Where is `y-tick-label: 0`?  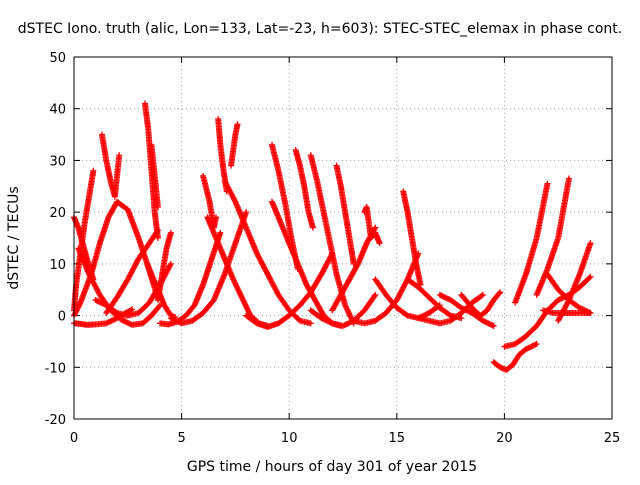
y-tick-label: 0 is located at coordinates (62, 317).